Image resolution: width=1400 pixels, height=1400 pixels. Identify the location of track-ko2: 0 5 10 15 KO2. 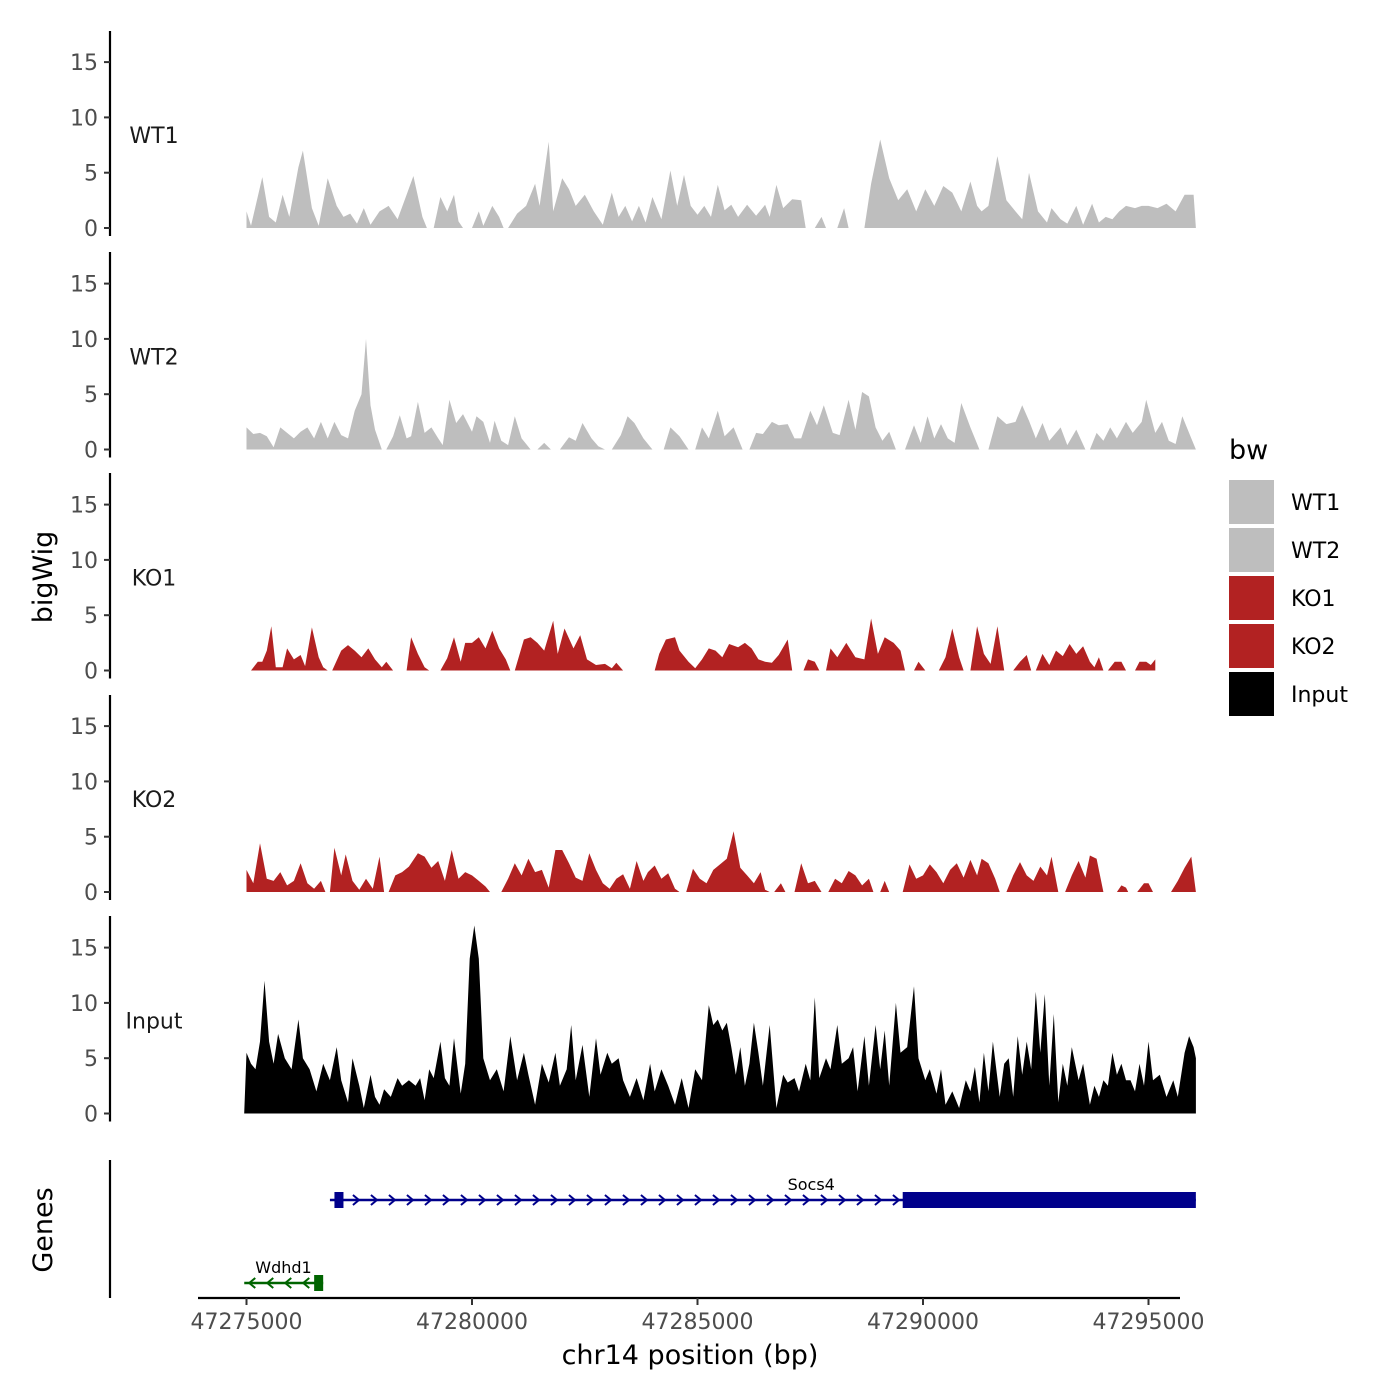
(633, 800).